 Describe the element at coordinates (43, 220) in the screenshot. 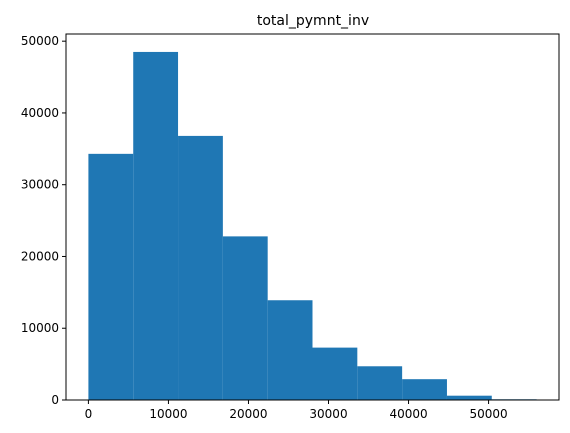

I see `y-axis-ticks: 0 10000 20000 30000 40000 50000` at that location.